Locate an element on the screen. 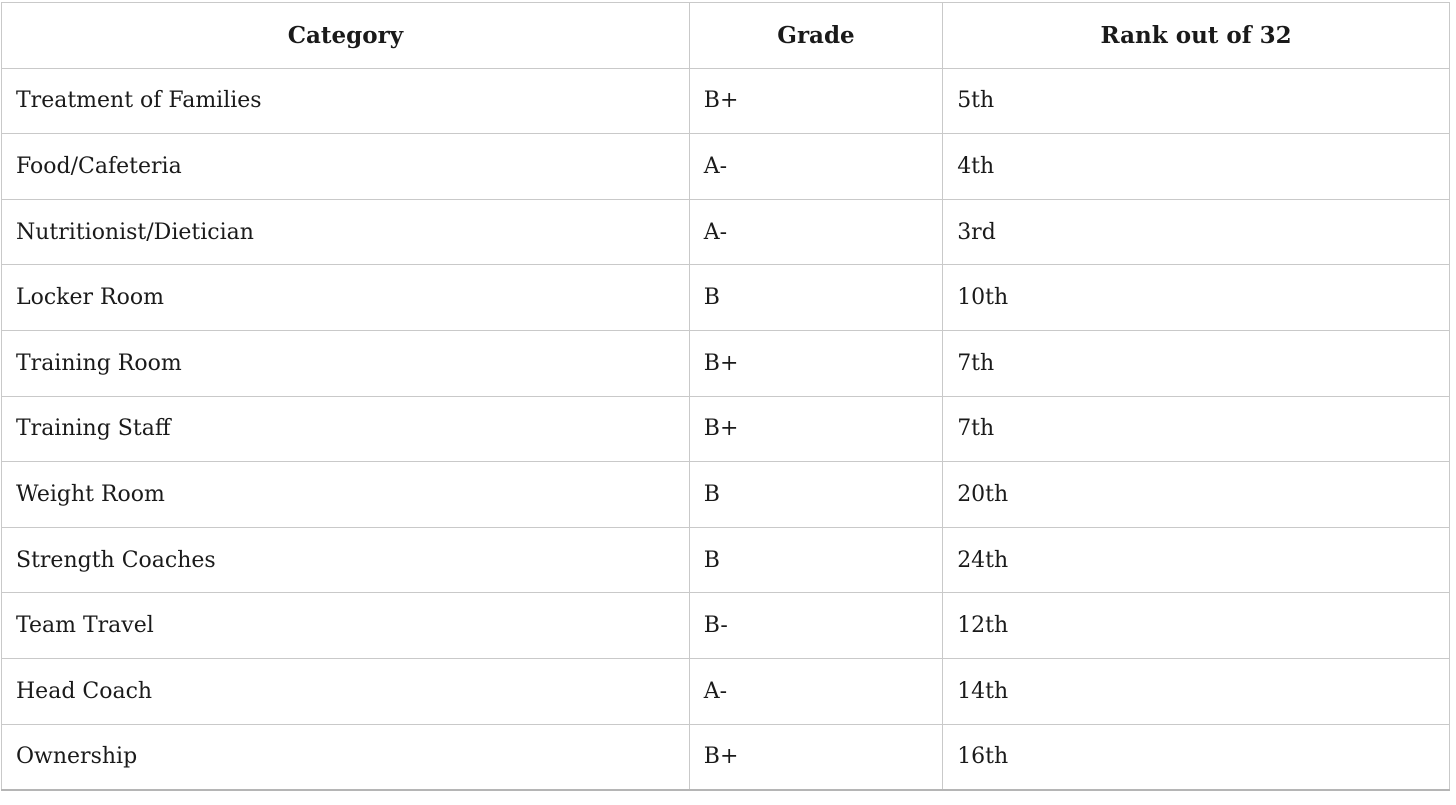  table-row: Food/Cafeteria A- 4th is located at coordinates (725, 166).